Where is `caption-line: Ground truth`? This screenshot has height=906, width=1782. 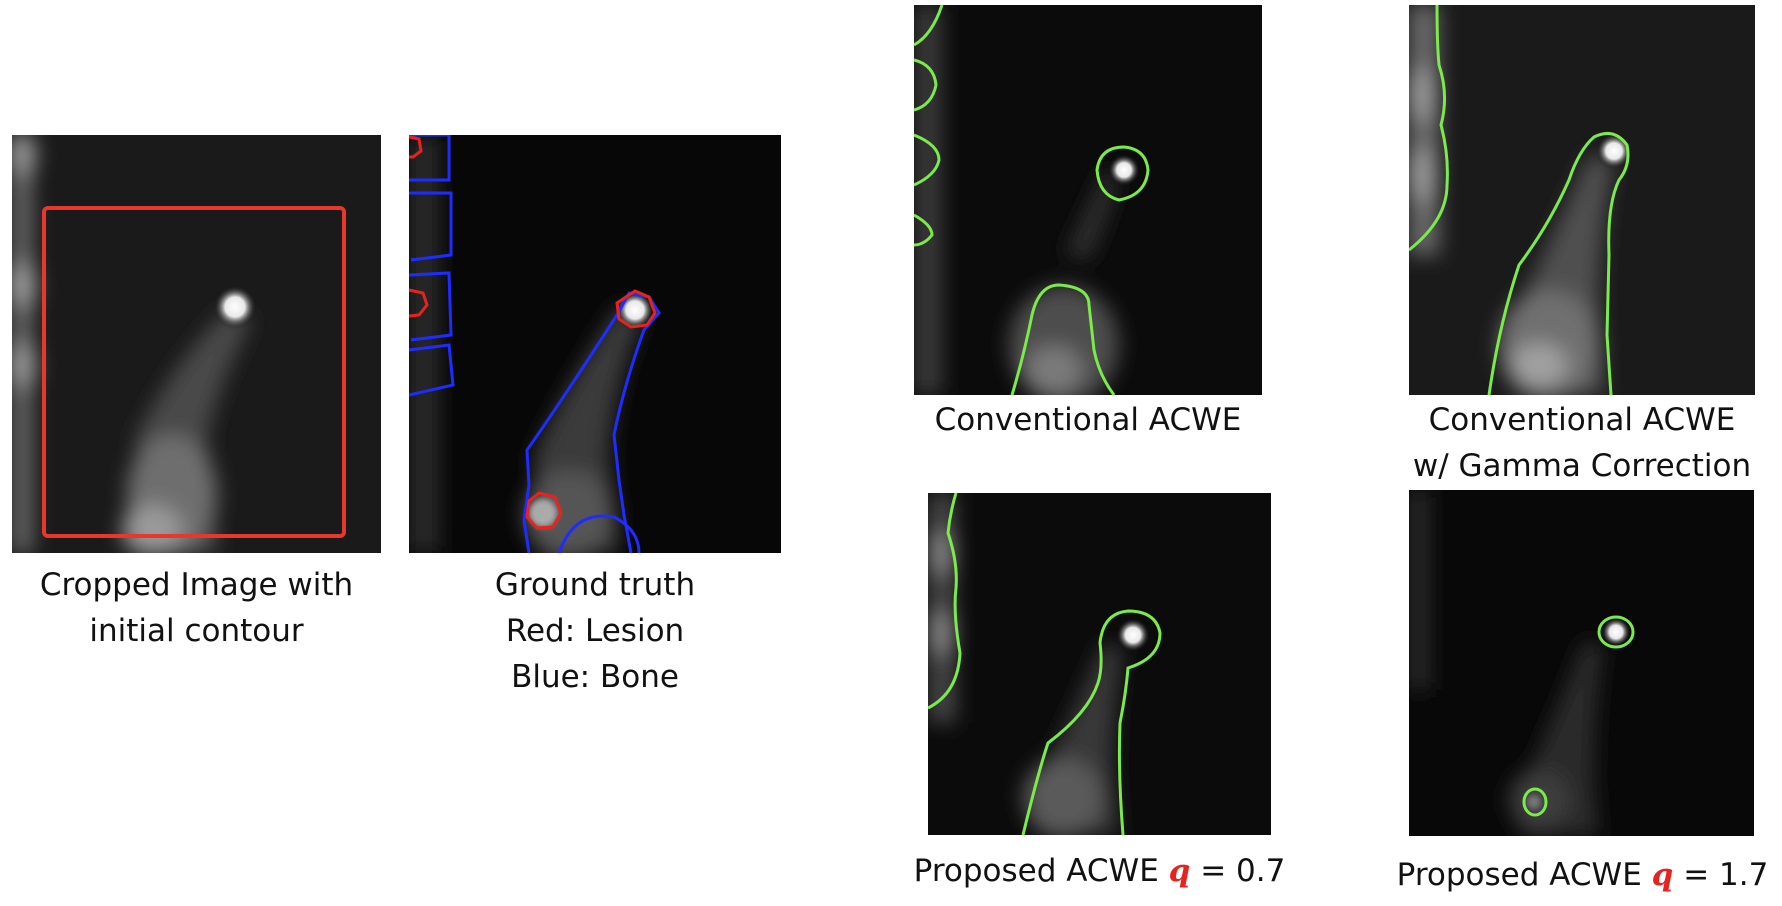 caption-line: Ground truth is located at coordinates (595, 585).